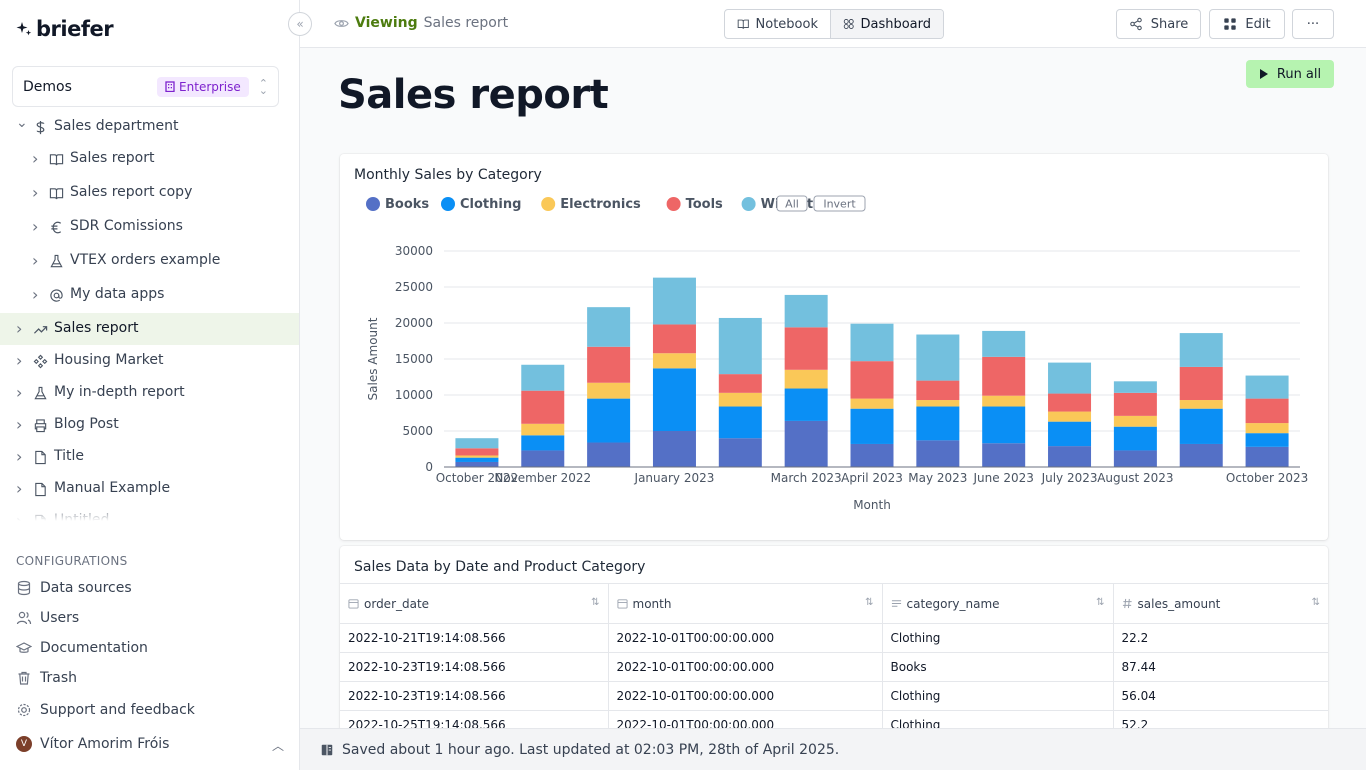 This screenshot has height=770, width=1366. Describe the element at coordinates (47, 618) in the screenshot. I see `users-link: Users` at that location.